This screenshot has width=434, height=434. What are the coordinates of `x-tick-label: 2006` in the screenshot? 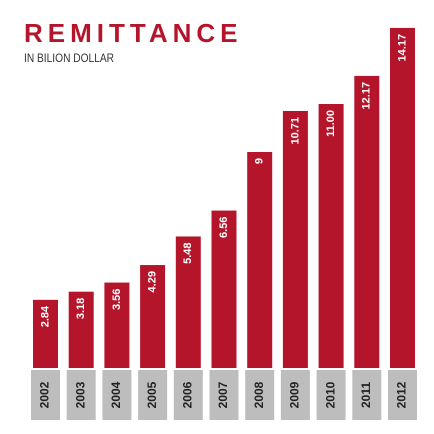 It's located at (187, 394).